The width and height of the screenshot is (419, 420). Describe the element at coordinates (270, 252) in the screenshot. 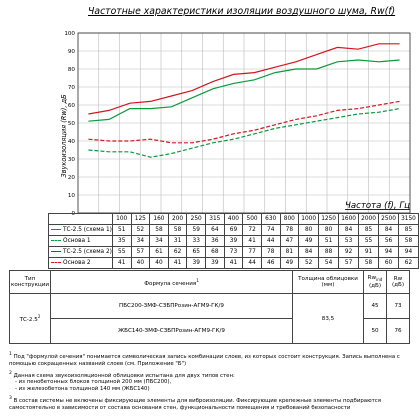

I see `value-cell: 78` at that location.